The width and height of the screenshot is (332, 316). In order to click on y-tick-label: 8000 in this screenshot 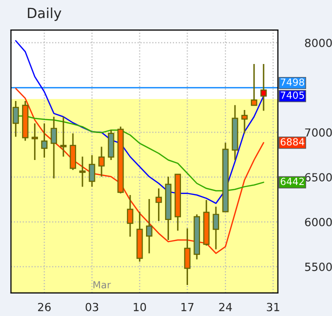, I will do `click(318, 43)`.